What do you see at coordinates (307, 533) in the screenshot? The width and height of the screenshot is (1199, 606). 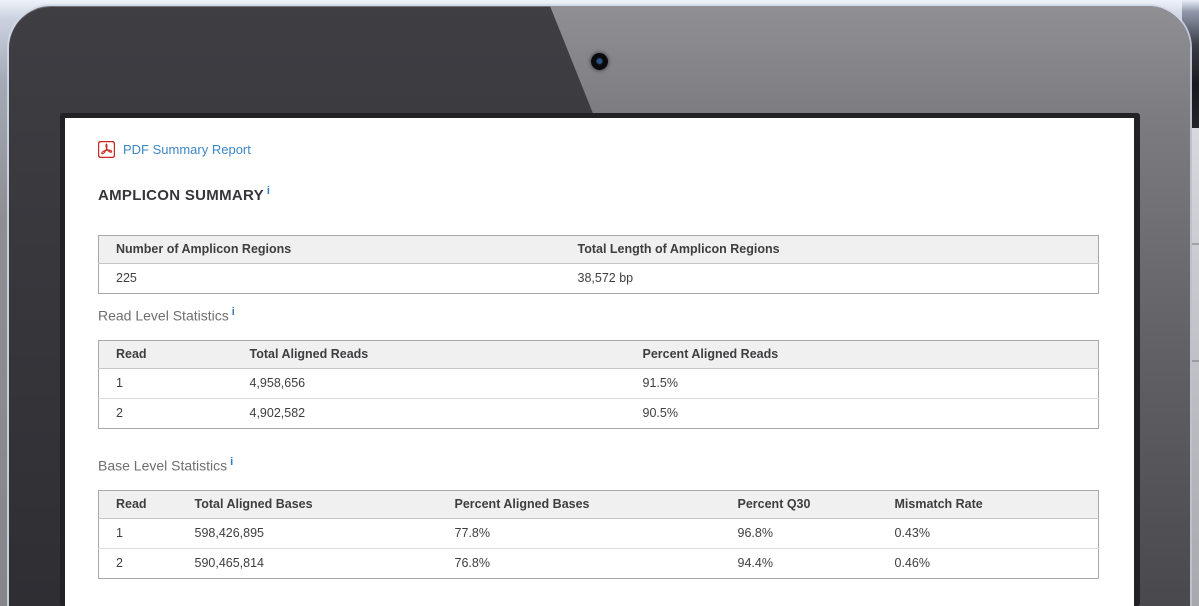 I see `table-cell: 598,426,895` at bounding box center [307, 533].